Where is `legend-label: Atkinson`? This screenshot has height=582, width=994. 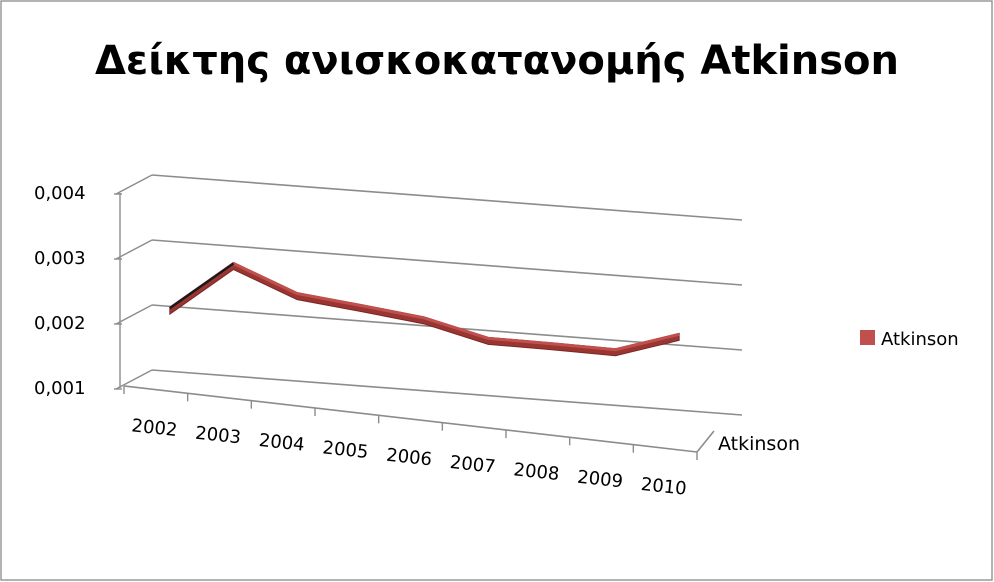
legend-label: Atkinson is located at coordinates (920, 339).